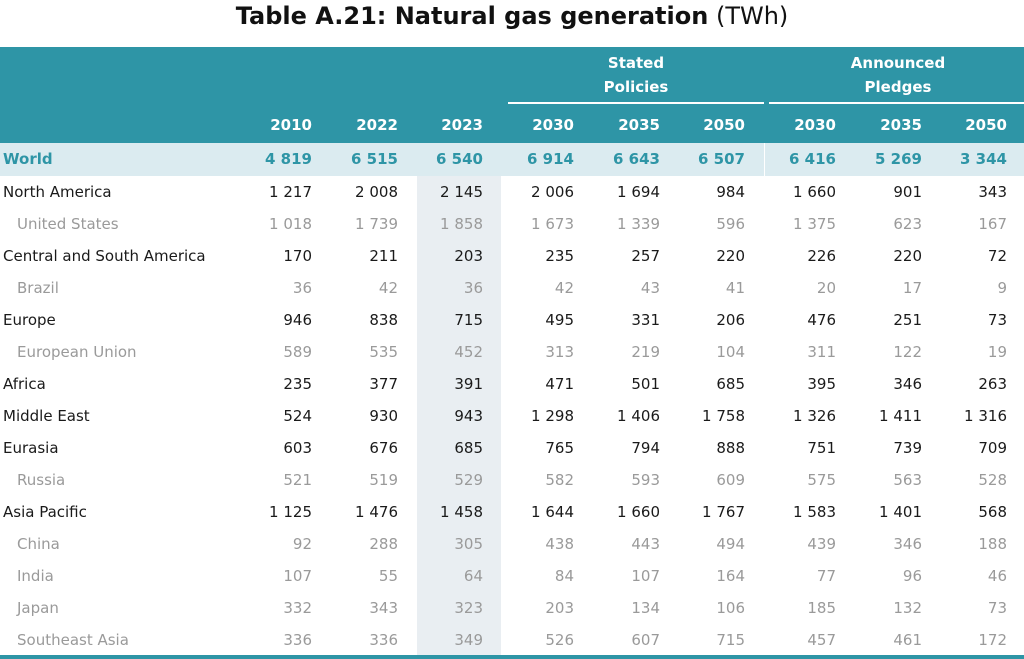 The image size is (1024, 659). Describe the element at coordinates (552, 224) in the screenshot. I see `table-cell: 1 673` at that location.